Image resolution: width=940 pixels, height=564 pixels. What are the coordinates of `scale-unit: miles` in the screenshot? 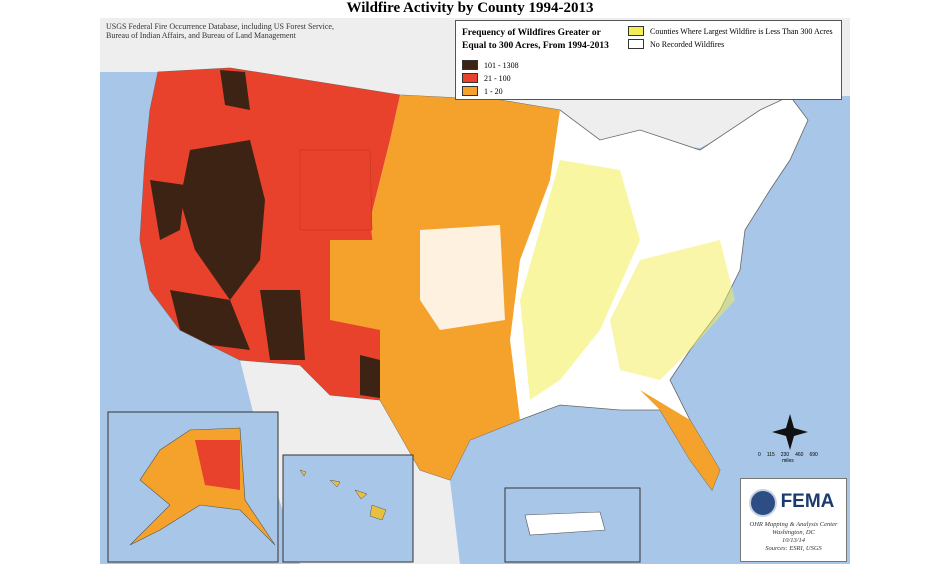 It's located at (788, 461).